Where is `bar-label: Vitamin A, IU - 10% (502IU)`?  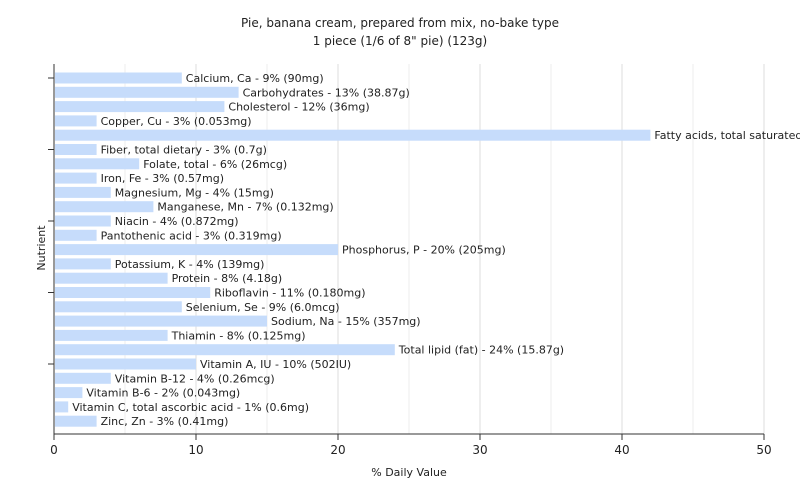
bar-label: Vitamin A, IU - 10% (502IU) is located at coordinates (275, 364).